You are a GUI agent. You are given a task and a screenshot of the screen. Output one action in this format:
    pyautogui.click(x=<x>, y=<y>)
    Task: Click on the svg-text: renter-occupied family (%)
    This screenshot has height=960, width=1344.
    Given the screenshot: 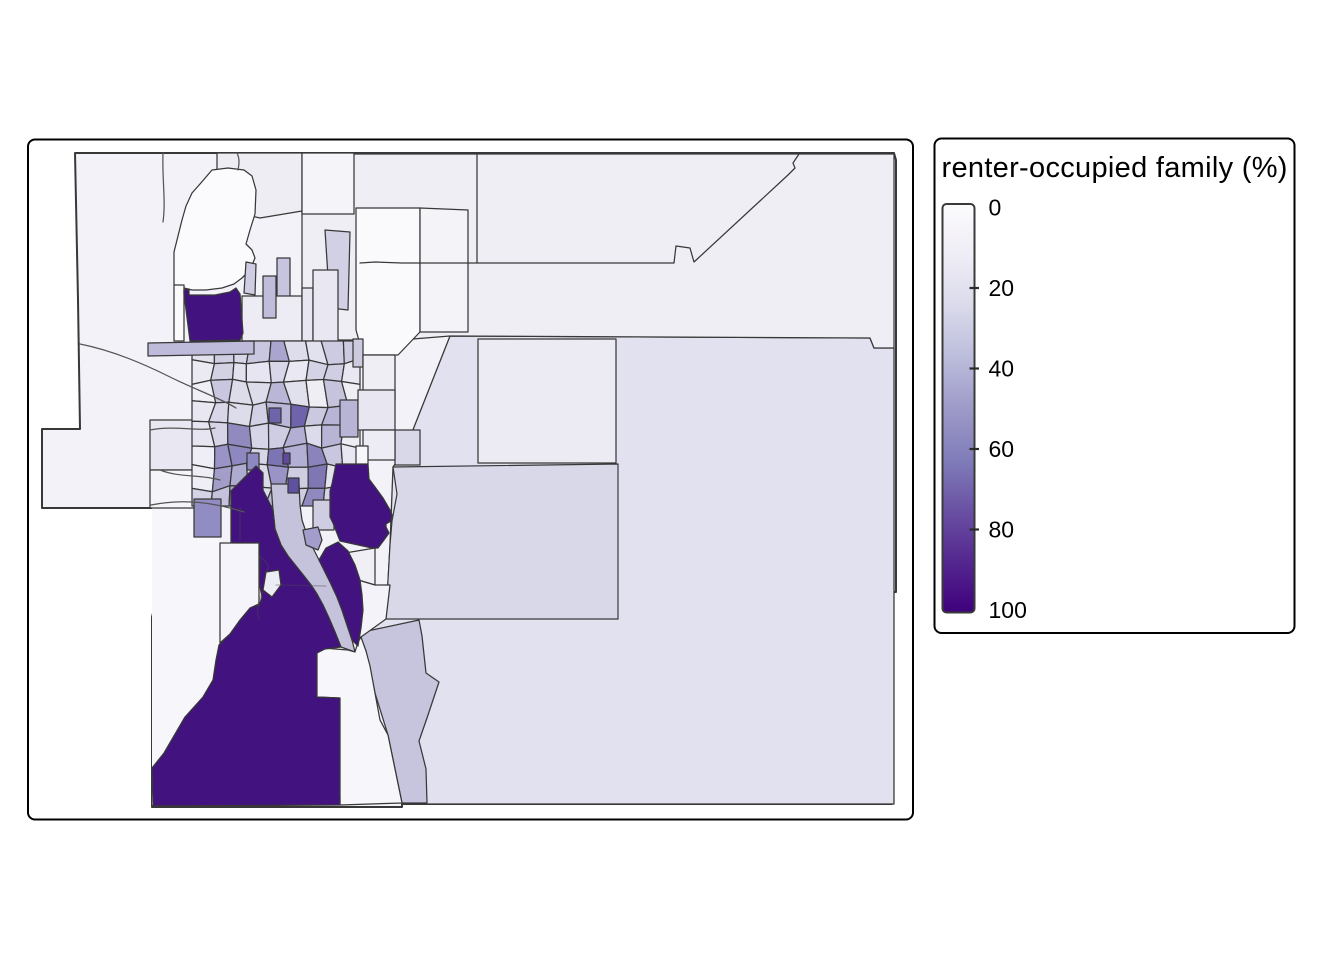 What is the action you would take?
    pyautogui.click(x=1115, y=168)
    